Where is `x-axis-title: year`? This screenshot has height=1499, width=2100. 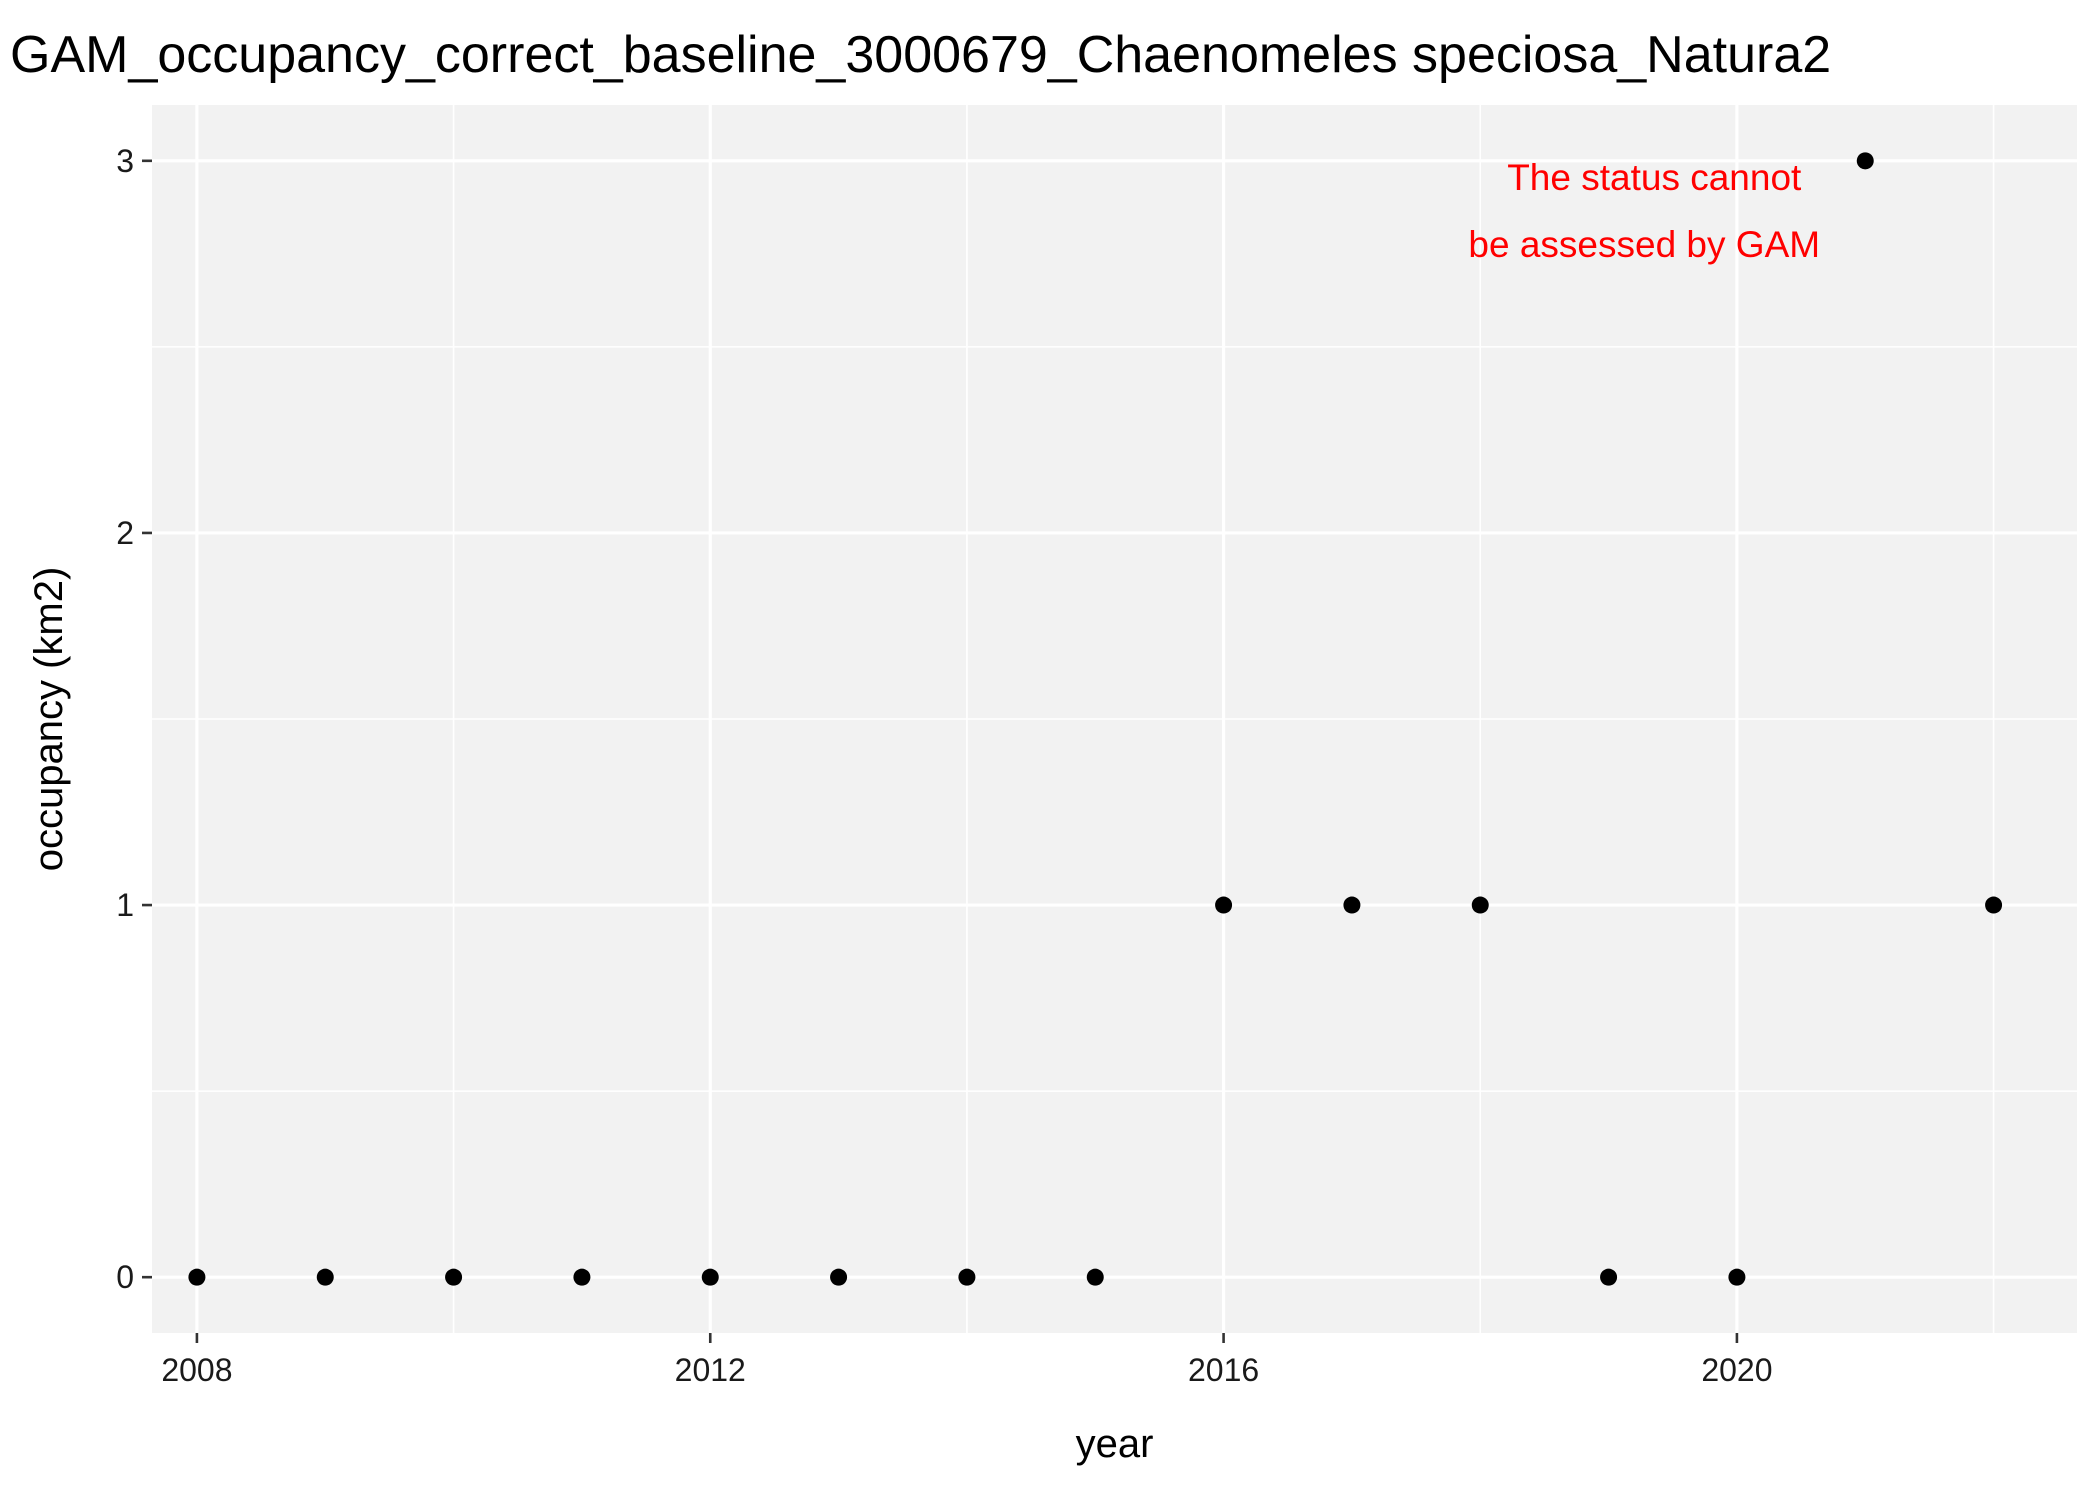
x-axis-title: year is located at coordinates (1115, 1444).